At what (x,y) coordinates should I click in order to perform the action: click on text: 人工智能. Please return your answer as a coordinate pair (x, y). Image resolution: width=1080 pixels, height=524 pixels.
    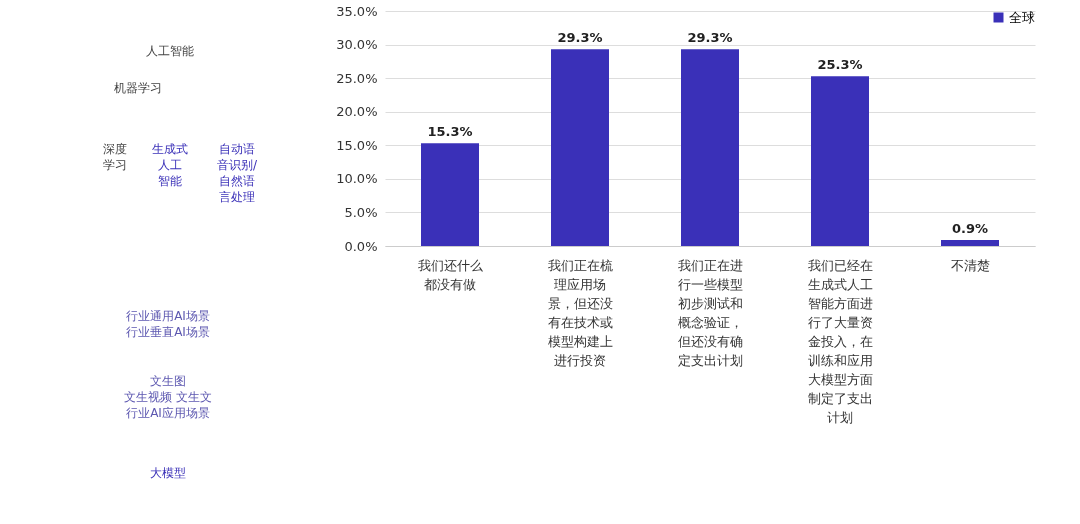
    Looking at the image, I should click on (170, 51).